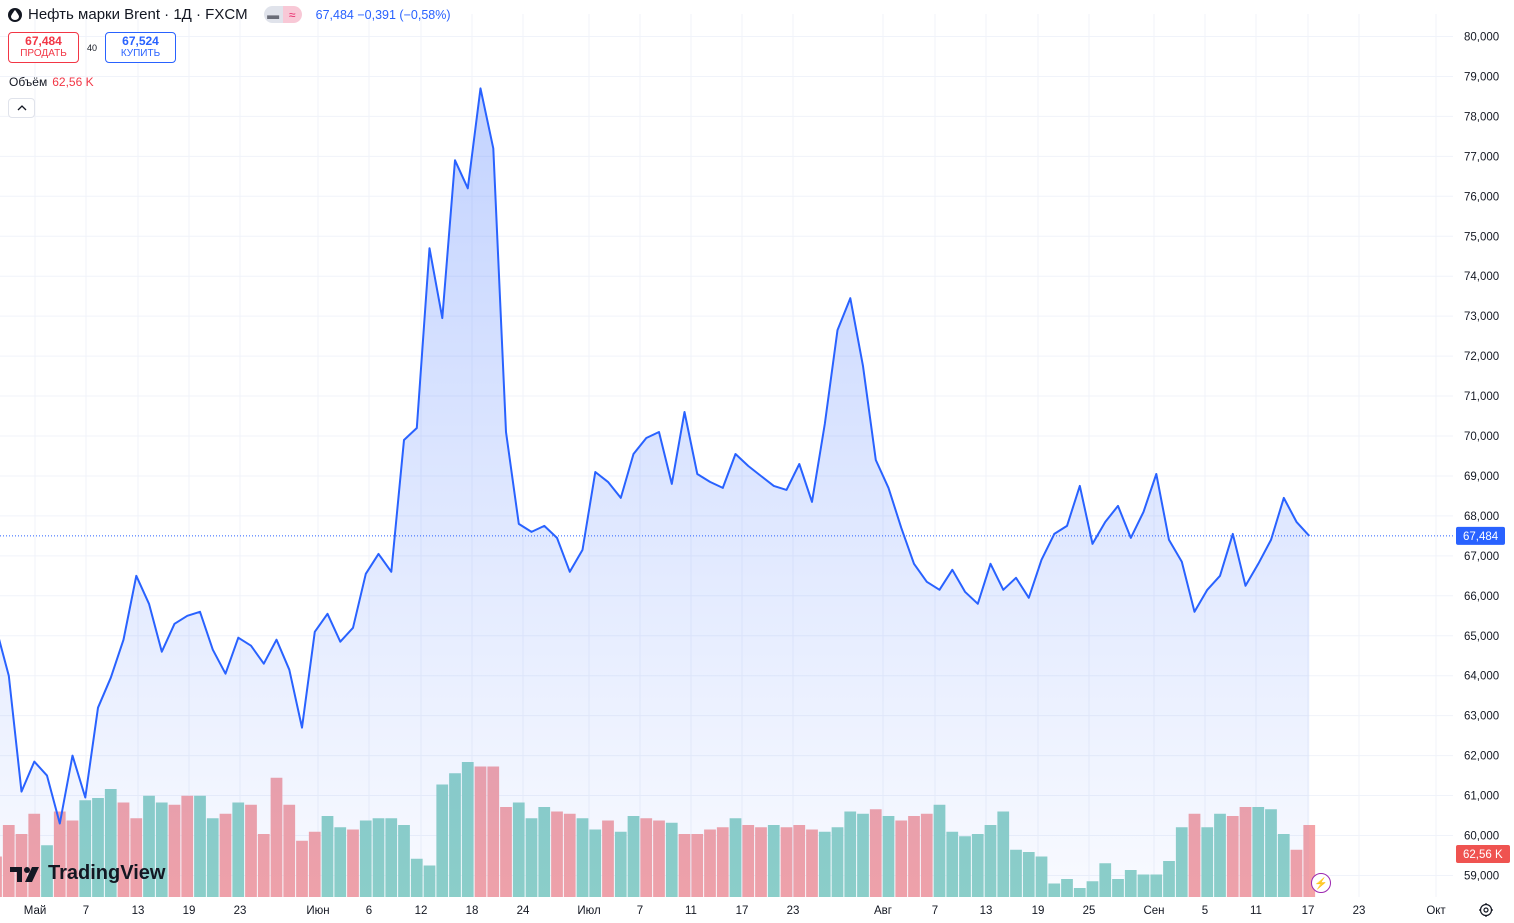  Describe the element at coordinates (1481, 437) in the screenshot. I see `price-tick-label: 70,000` at that location.